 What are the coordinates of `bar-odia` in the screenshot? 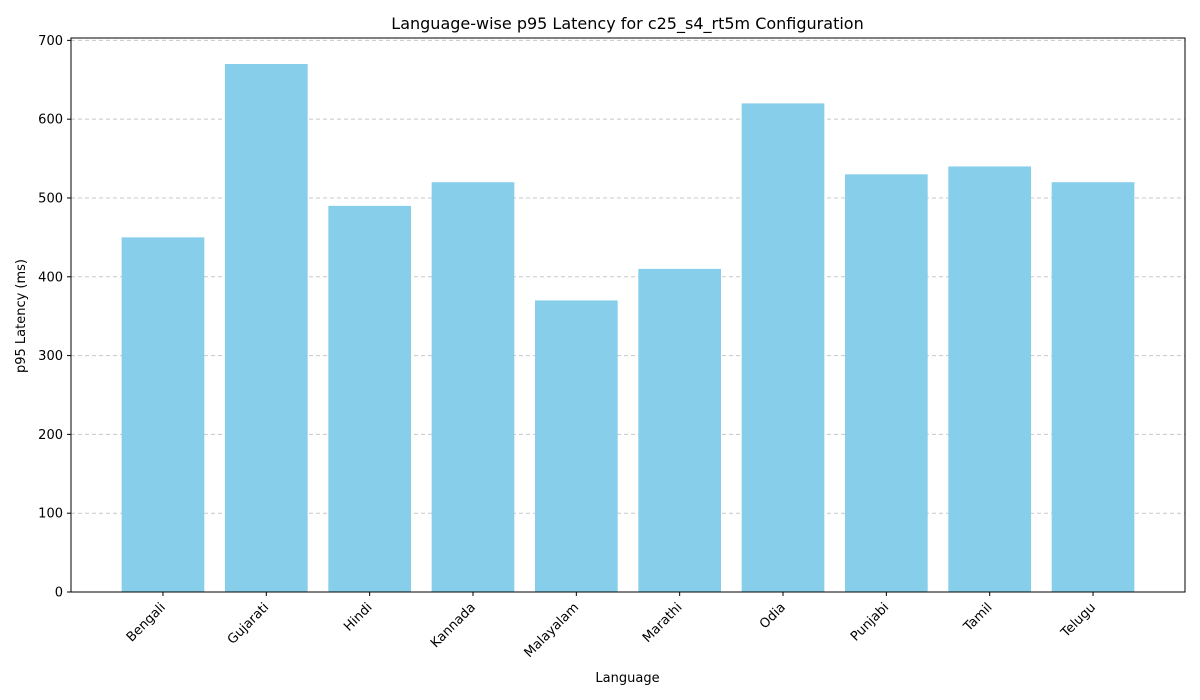 It's located at (783, 347).